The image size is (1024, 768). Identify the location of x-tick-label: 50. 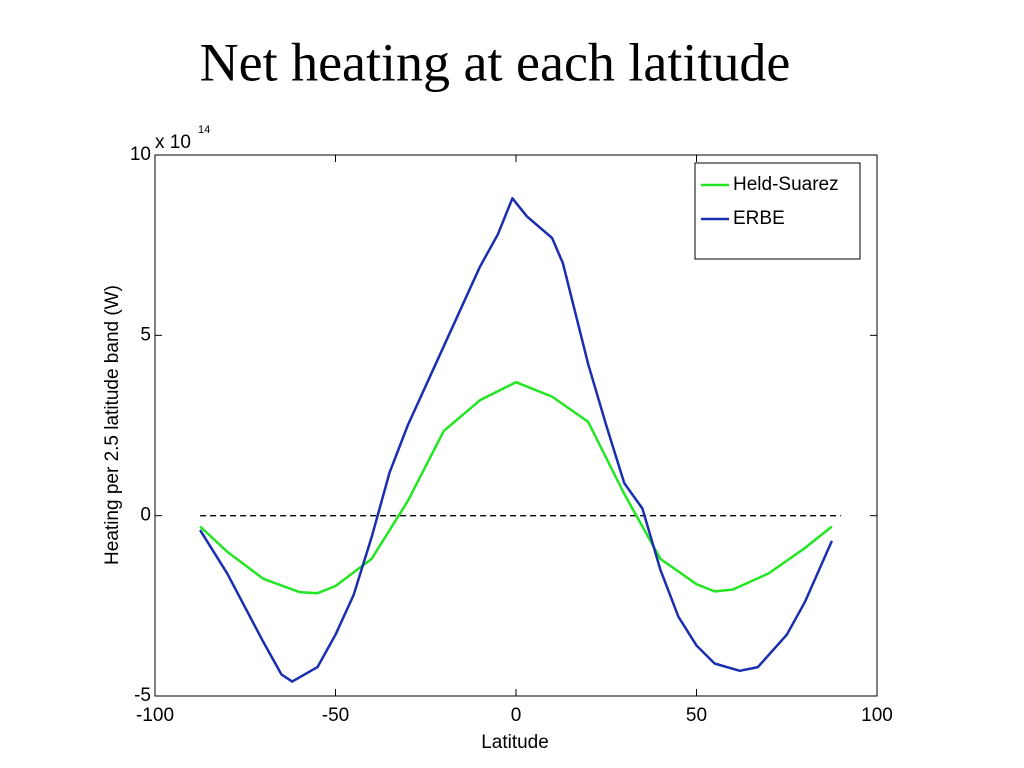
(696, 715).